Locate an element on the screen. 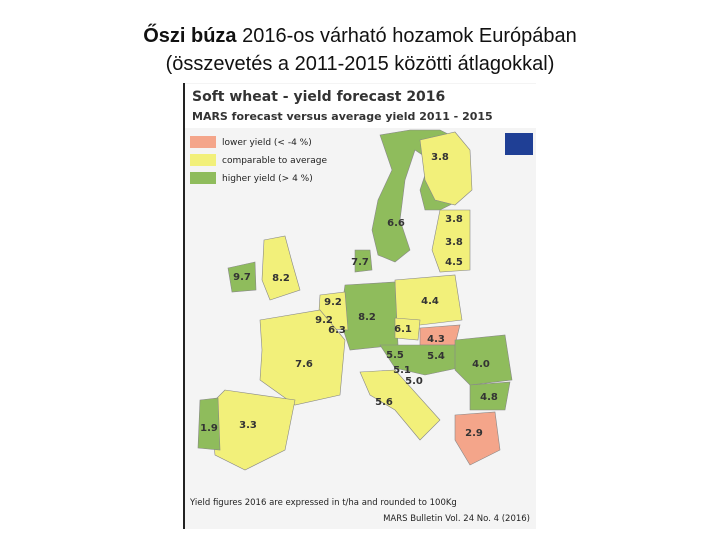 The height and width of the screenshot is (540, 720). yield-label: 9.7 is located at coordinates (242, 277).